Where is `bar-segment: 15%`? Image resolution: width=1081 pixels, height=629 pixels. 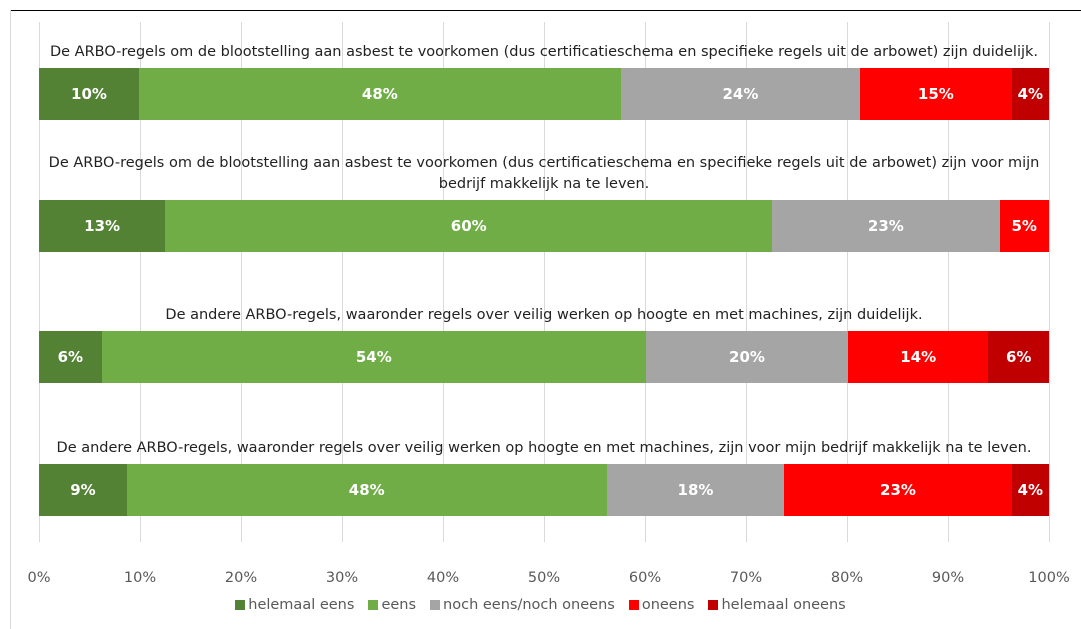
bar-segment: 15% is located at coordinates (936, 94).